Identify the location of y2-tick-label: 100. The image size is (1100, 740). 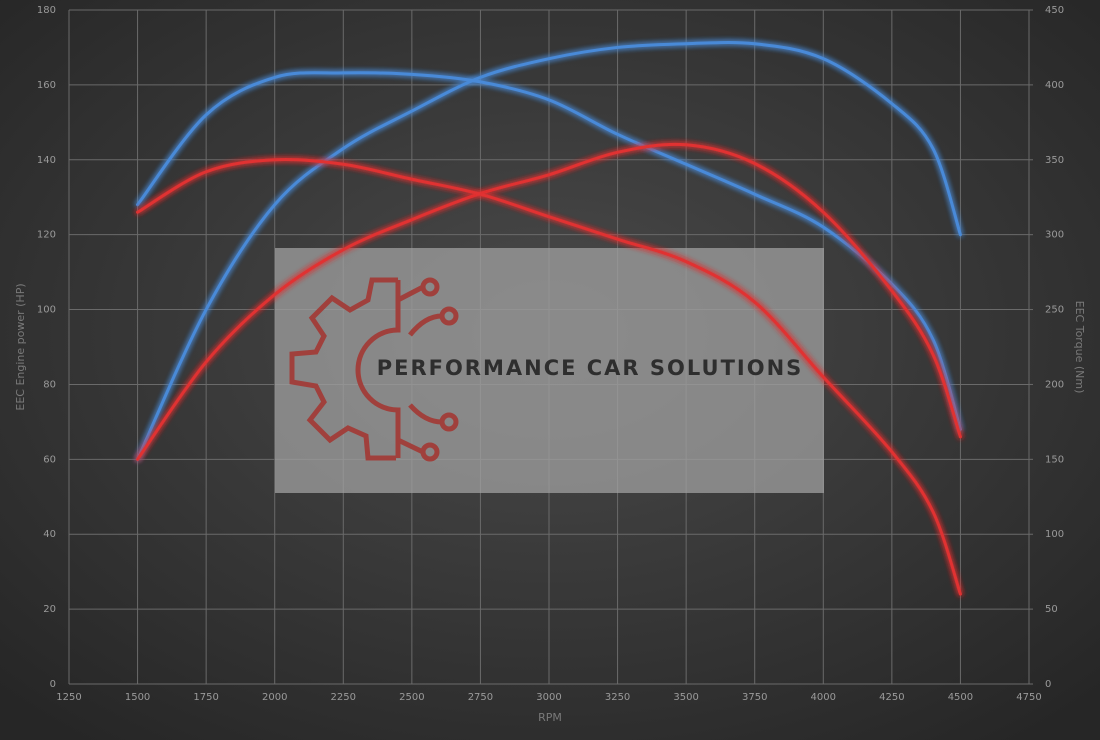
(1054, 534).